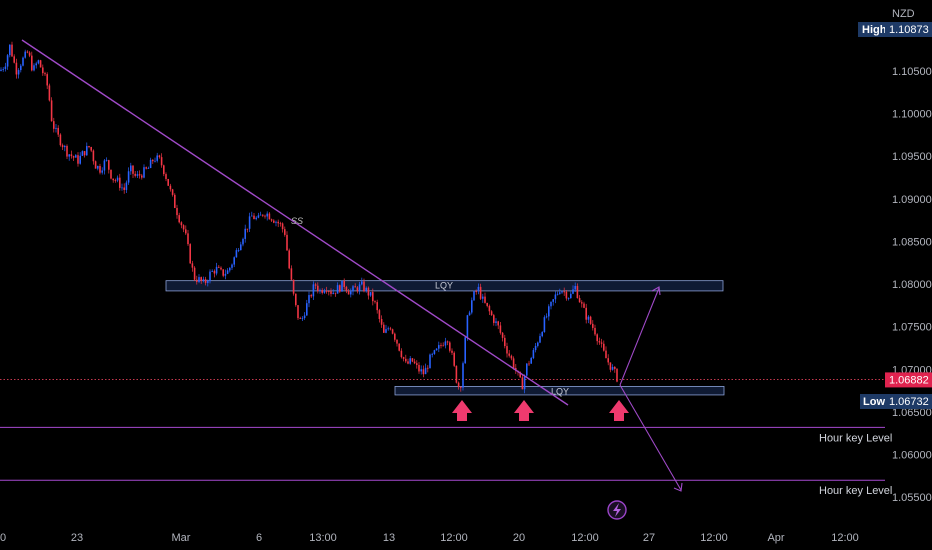  What do you see at coordinates (855, 491) in the screenshot?
I see `hour-key-level-label-2: Hour key Level` at bounding box center [855, 491].